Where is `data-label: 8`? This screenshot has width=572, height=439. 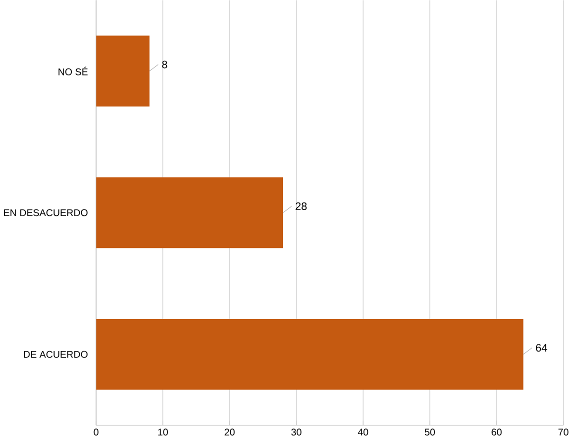
data-label: 8 is located at coordinates (165, 64).